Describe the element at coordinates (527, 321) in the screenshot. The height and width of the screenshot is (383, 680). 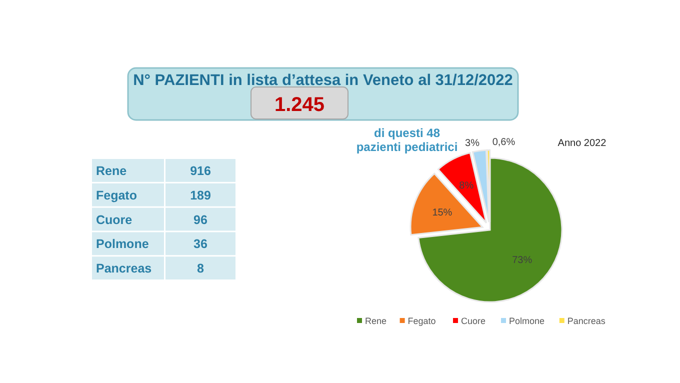
I see `legend-label: Polmone` at that location.